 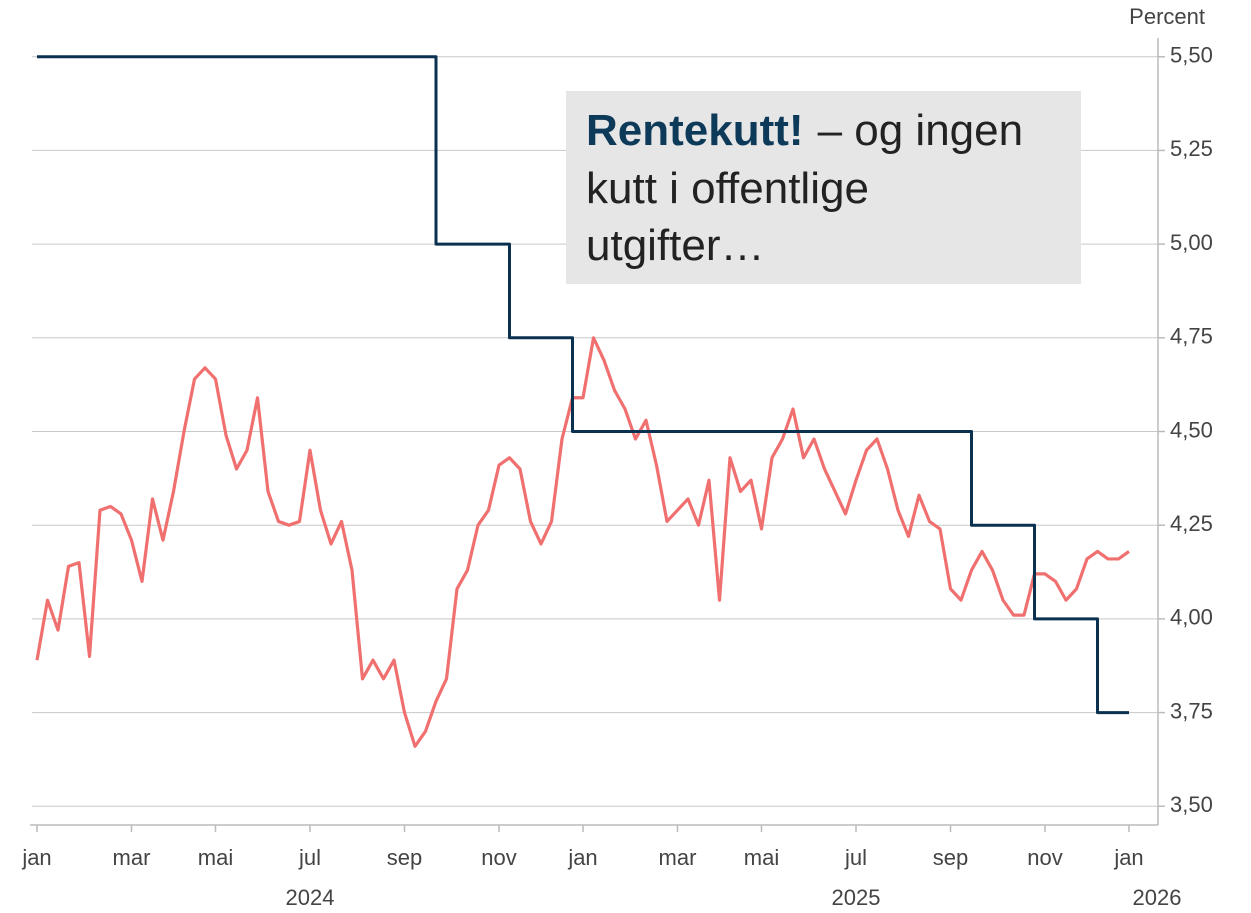 What do you see at coordinates (921, 130) in the screenshot?
I see `annotation-line: – og ingen` at bounding box center [921, 130].